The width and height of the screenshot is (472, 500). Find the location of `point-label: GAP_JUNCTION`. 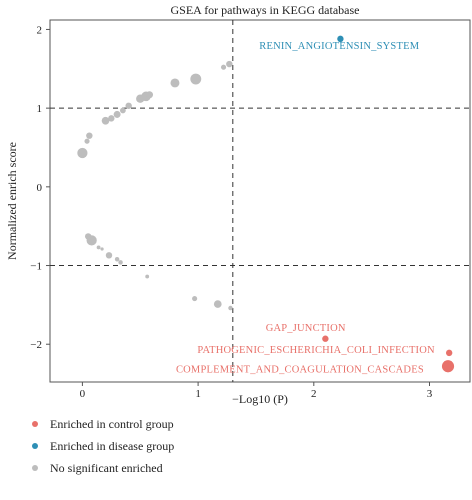

point-label: GAP_JUNCTION is located at coordinates (306, 328).